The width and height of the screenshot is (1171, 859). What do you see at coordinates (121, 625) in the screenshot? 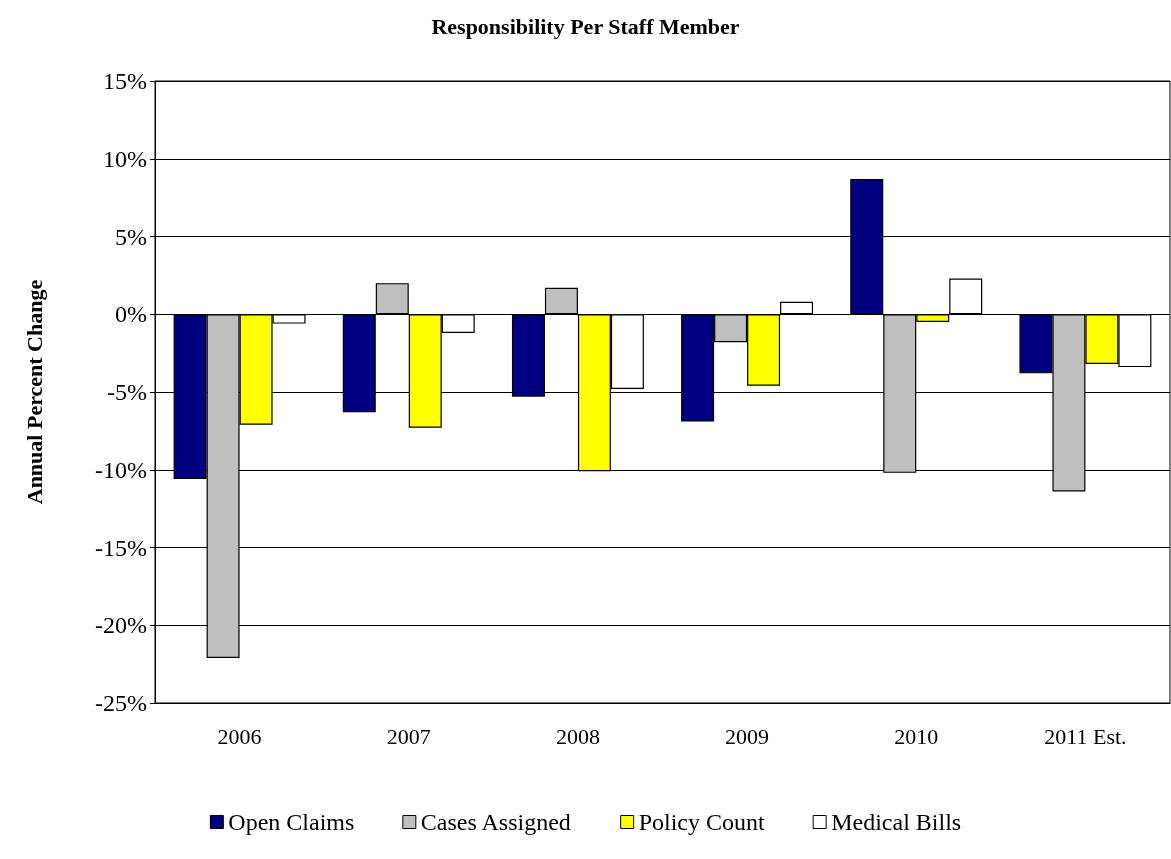
I see `y-tick-label: -20%` at bounding box center [121, 625].